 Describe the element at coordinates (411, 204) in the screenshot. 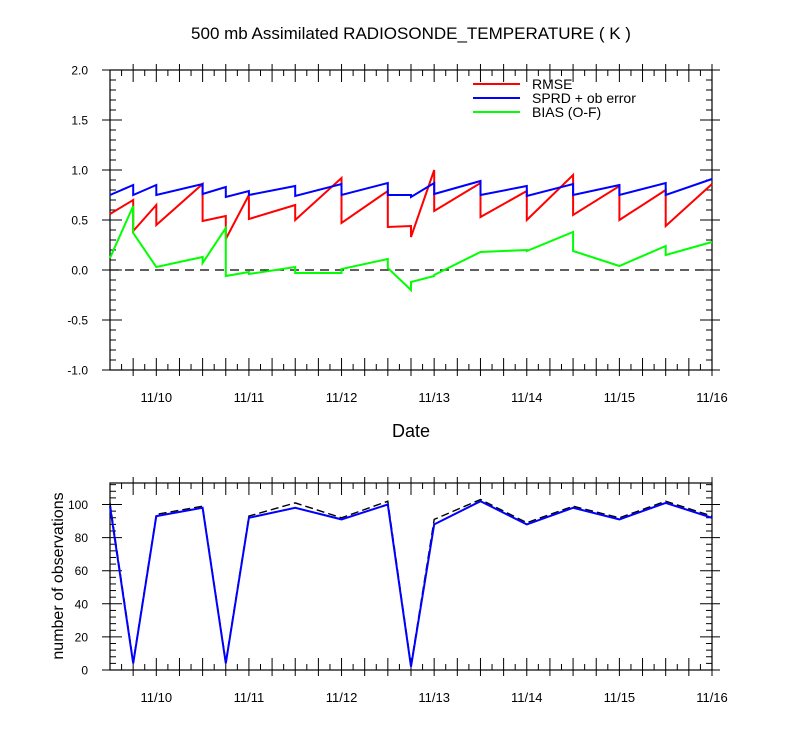

I see `series-line-rmse` at that location.